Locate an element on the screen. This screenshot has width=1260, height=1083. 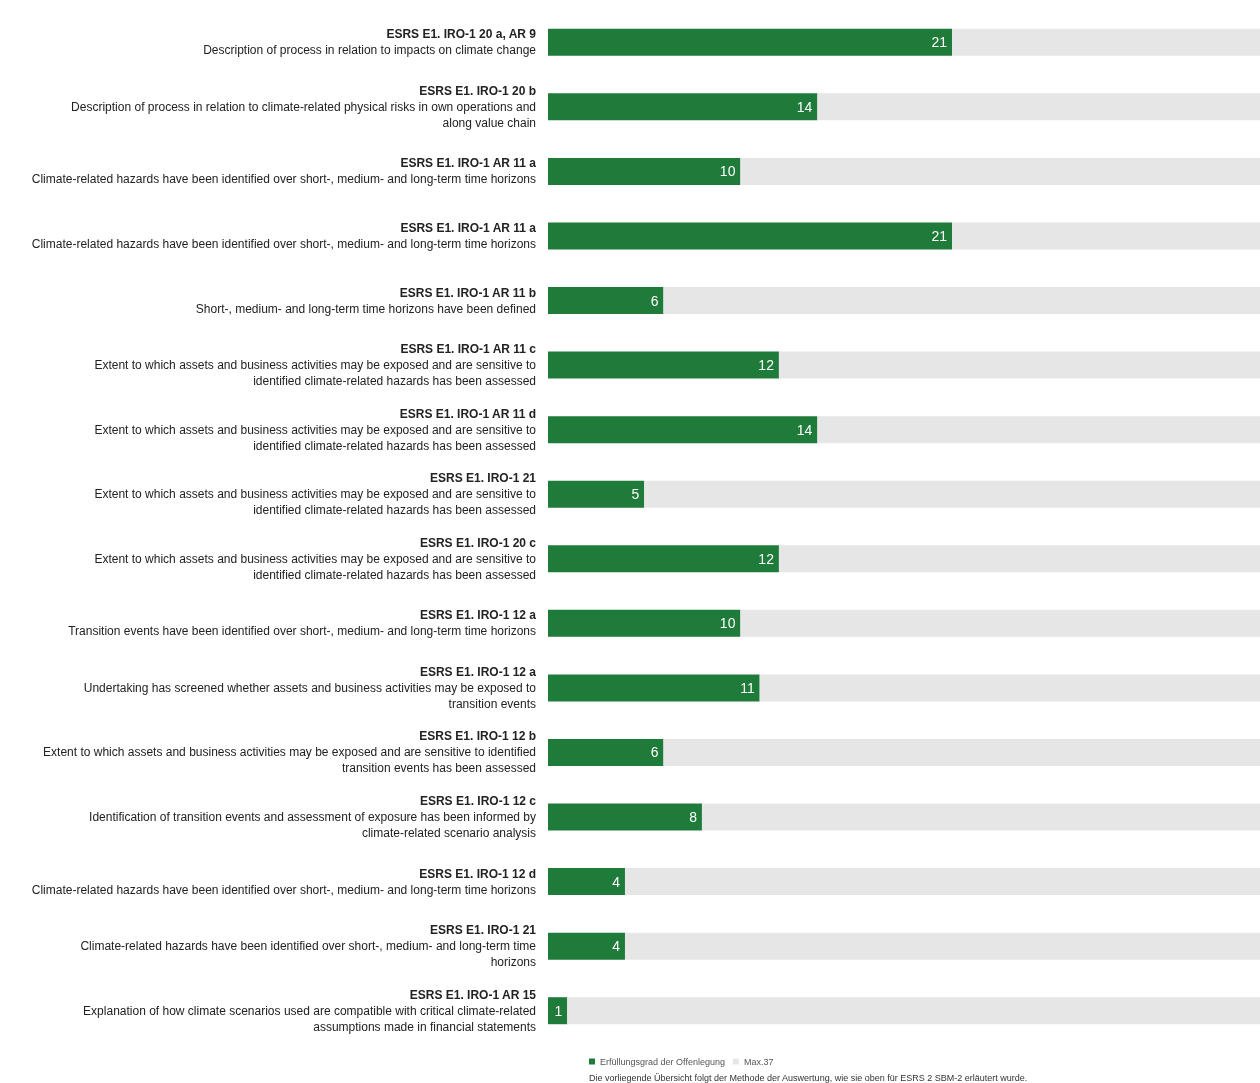
legend-label: Erfüllungsgrad der Offenlegung is located at coordinates (662, 1061).